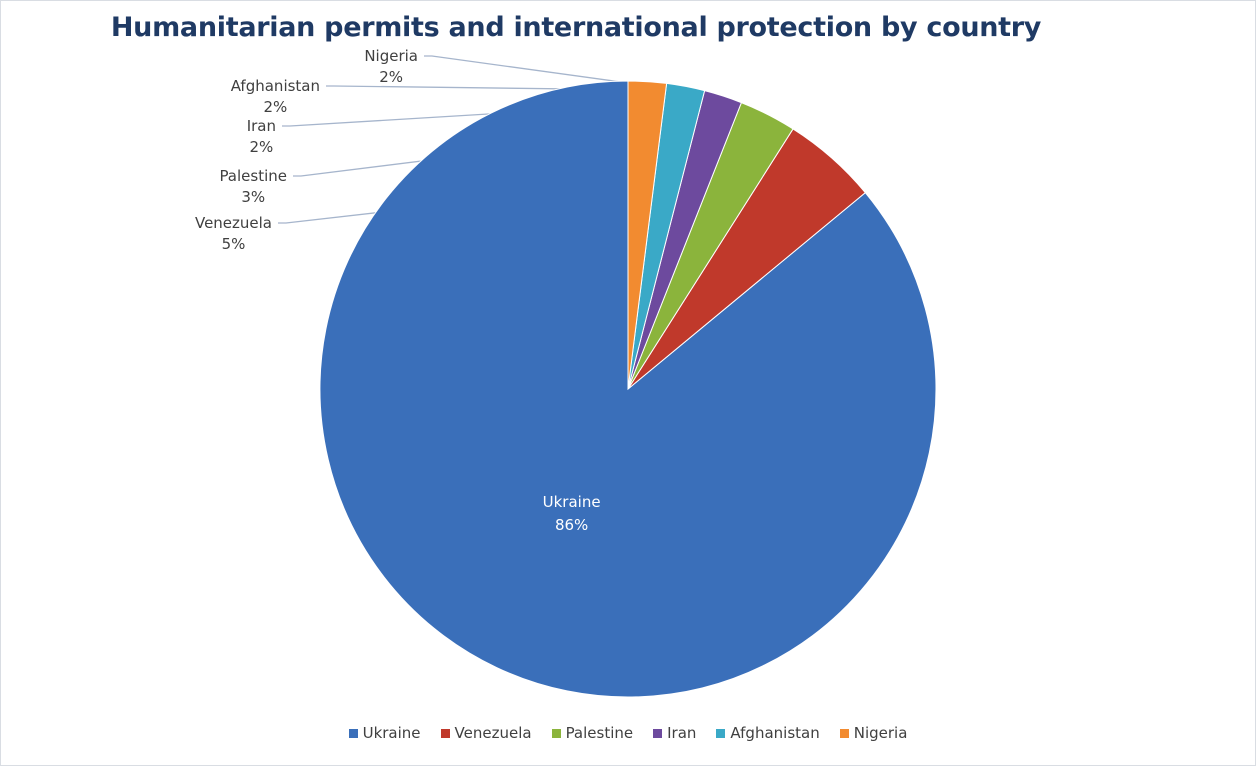  Describe the element at coordinates (275, 107) in the screenshot. I see `slice-value-afghanistan: 2%` at that location.